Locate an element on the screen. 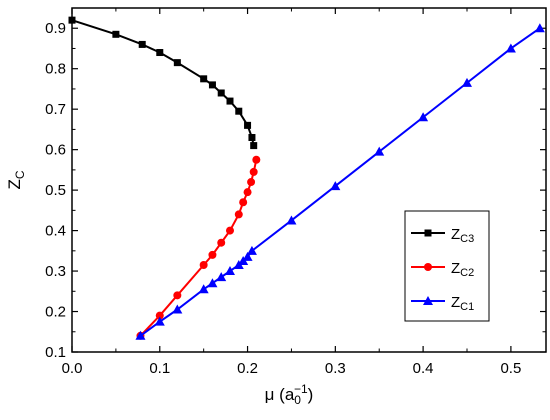 This screenshot has height=420, width=550. y-tick-label: 0.7 is located at coordinates (55, 109).